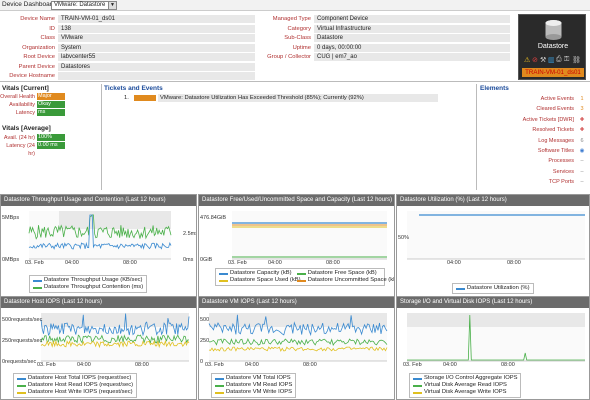 This screenshot has height=400, width=590. Describe the element at coordinates (48, 38) in the screenshot. I see `device-info-key: Class` at that location.